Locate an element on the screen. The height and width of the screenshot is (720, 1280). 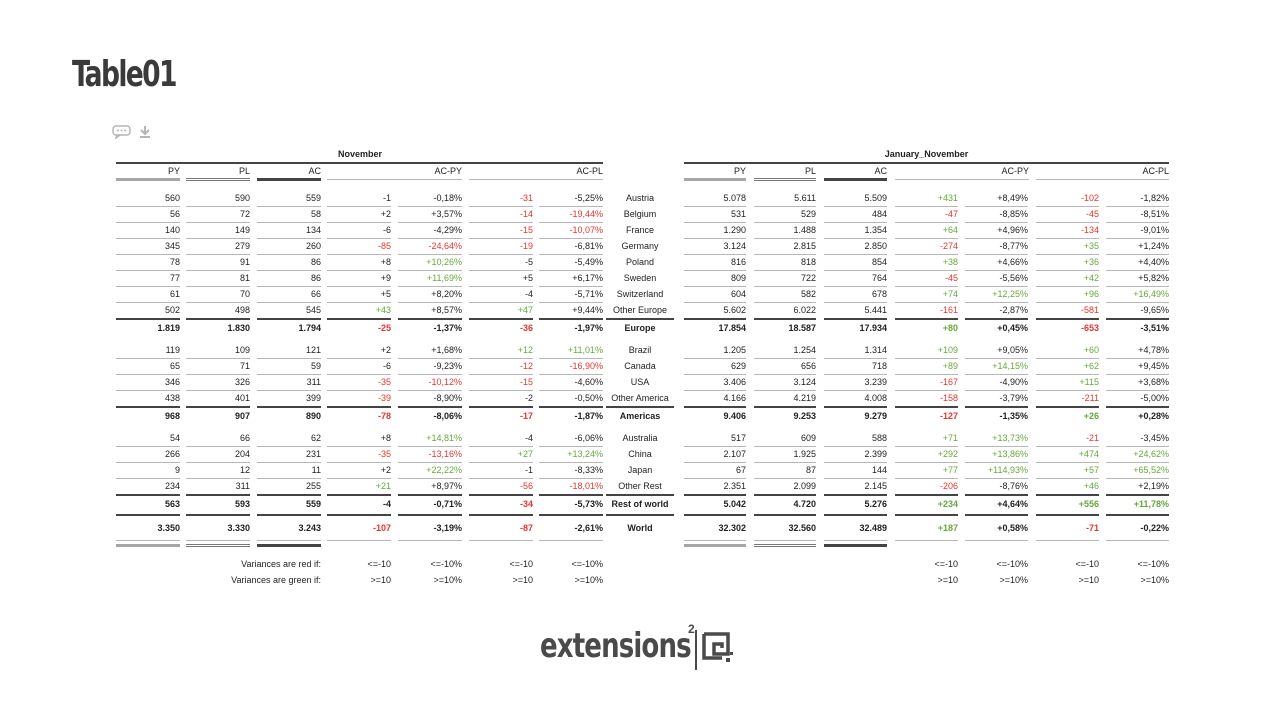
legend-green-label: Variances are green if: is located at coordinates (276, 580).